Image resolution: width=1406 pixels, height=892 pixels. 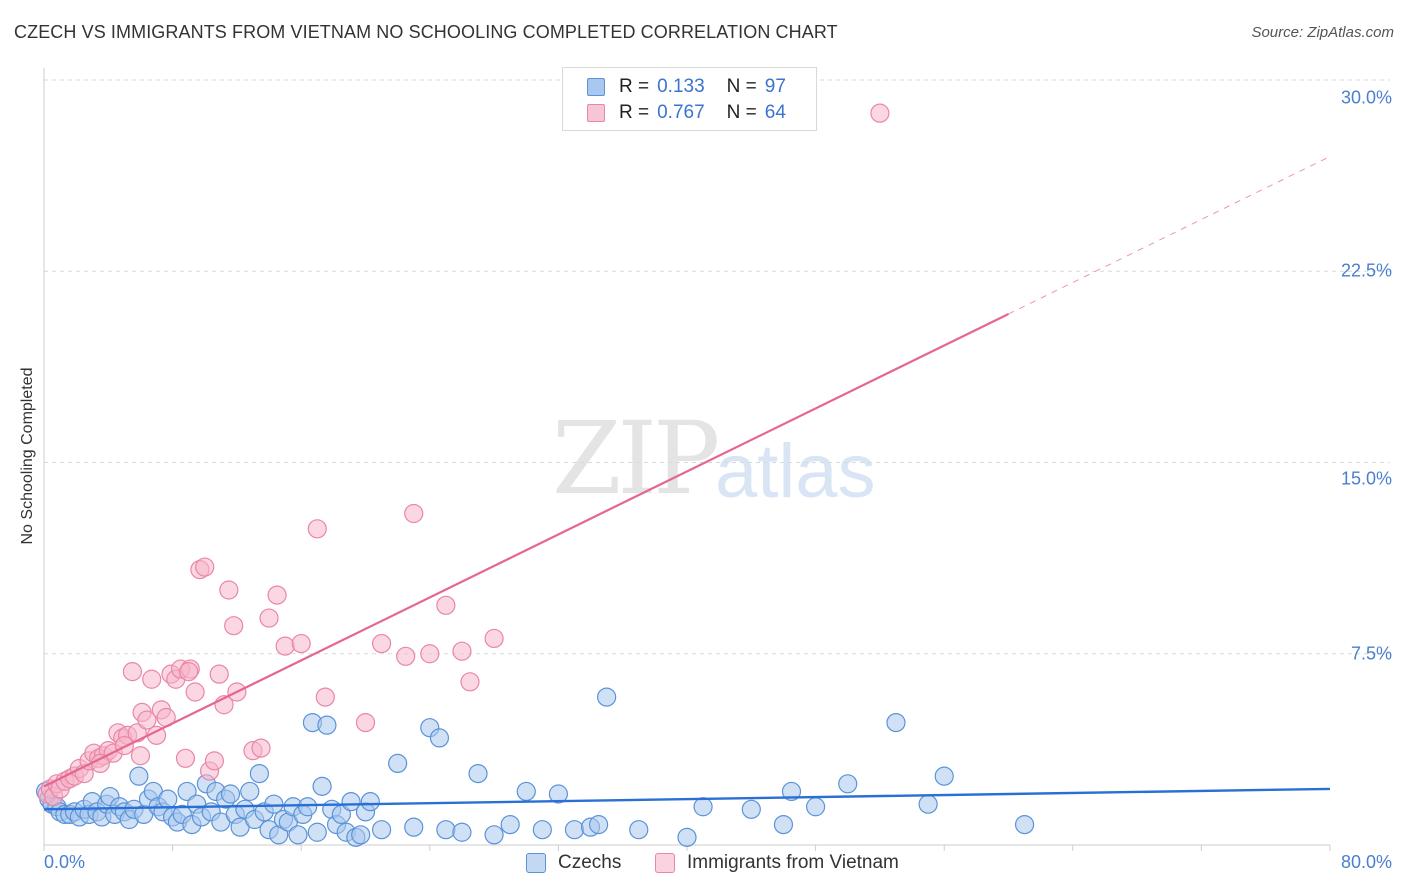 What do you see at coordinates (536, 863) in the screenshot?
I see `bottom-legend-swatch-blue` at bounding box center [536, 863].